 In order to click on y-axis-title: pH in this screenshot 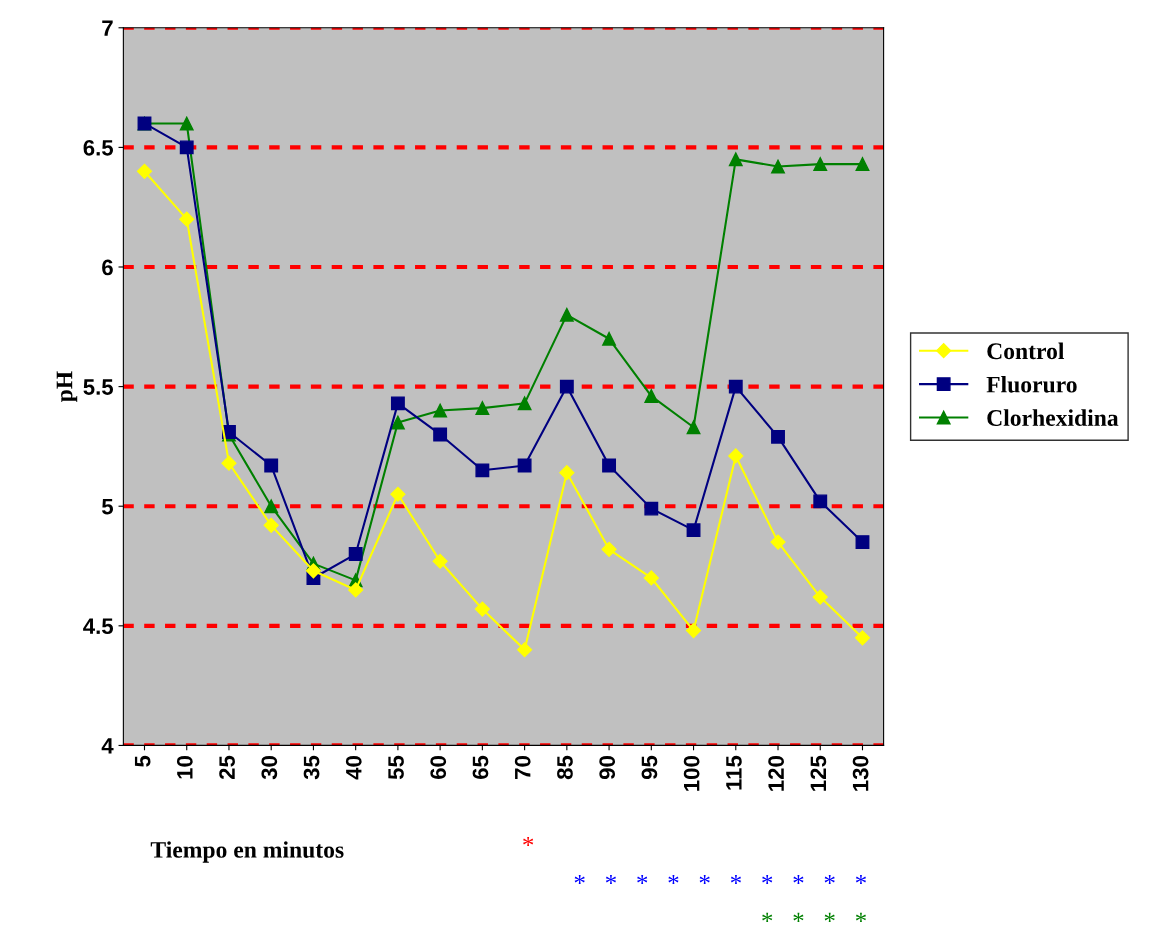, I will do `click(67, 387)`.